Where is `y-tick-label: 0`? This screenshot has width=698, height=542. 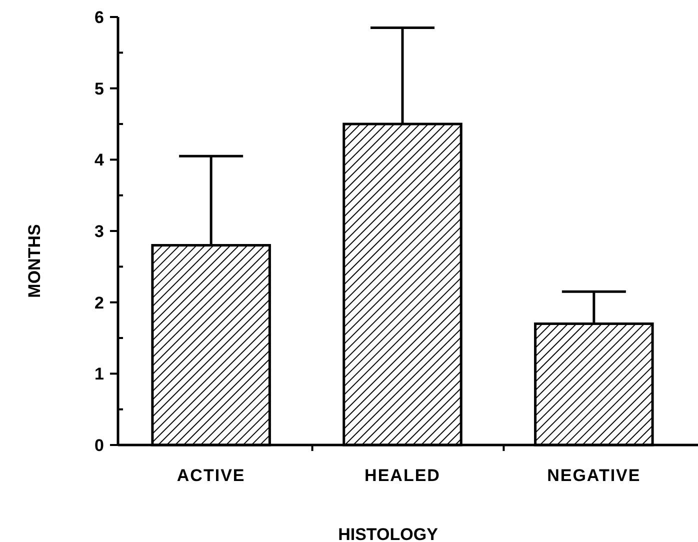
y-tick-label: 0 is located at coordinates (99, 445).